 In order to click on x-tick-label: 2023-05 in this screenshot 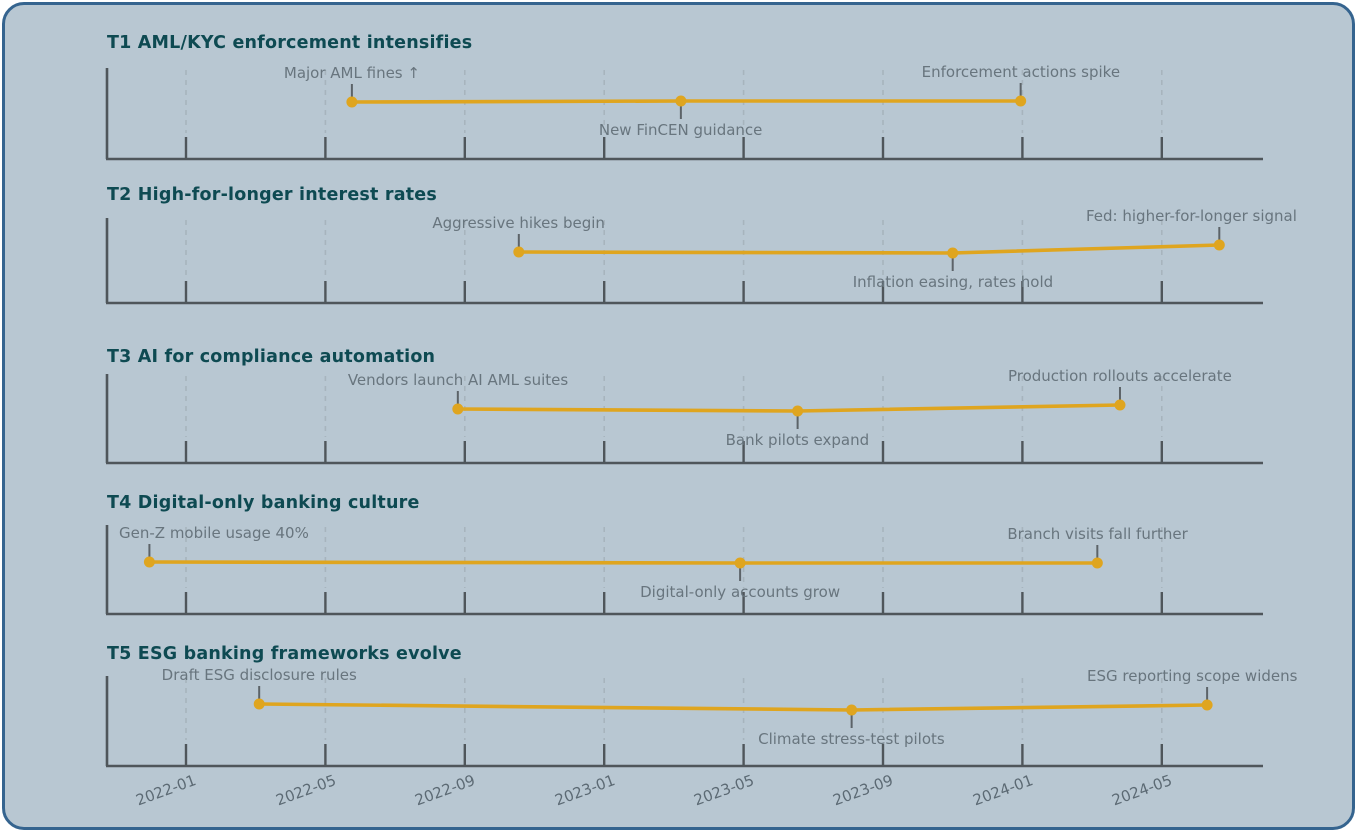, I will do `click(724, 790)`.